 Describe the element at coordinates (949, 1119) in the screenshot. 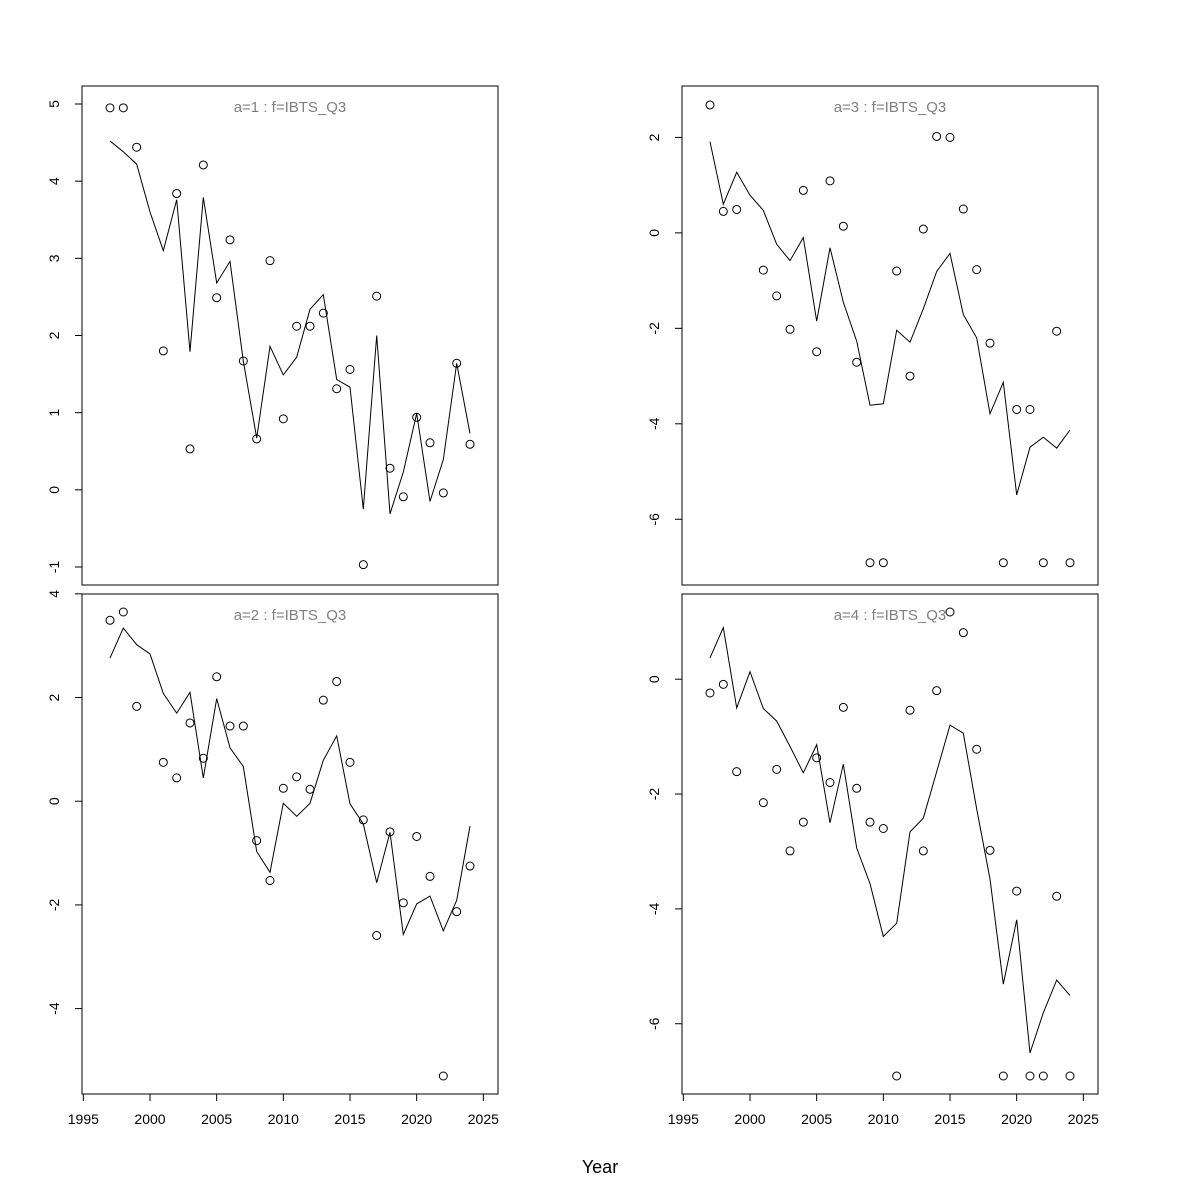

I see `x-tick-label: 2015` at that location.